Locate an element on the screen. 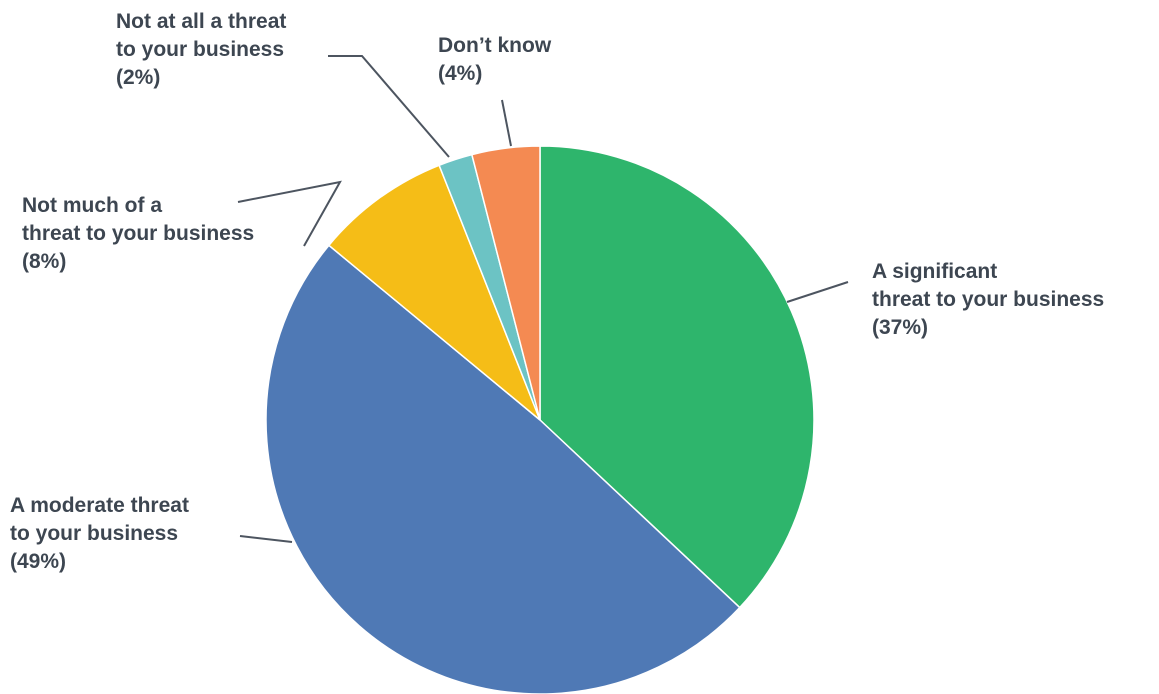 Image resolution: width=1159 pixels, height=694 pixels. slice-label-line: A moderate threat is located at coordinates (99, 505).